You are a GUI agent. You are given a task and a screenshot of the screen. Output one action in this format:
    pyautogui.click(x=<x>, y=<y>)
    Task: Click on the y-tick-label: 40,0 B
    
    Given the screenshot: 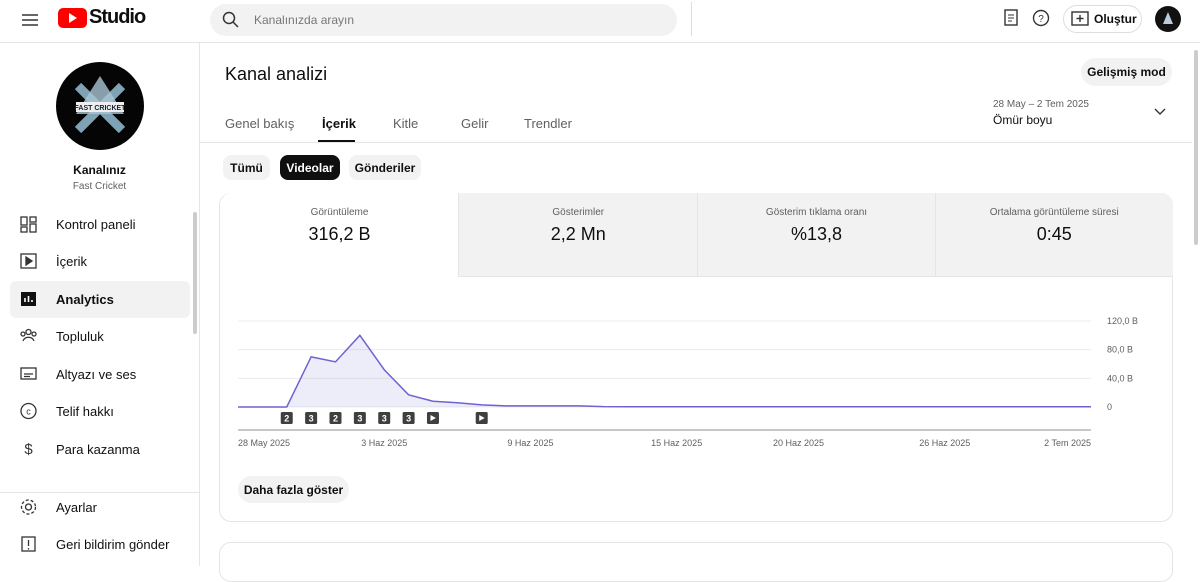 What is the action you would take?
    pyautogui.click(x=1120, y=378)
    